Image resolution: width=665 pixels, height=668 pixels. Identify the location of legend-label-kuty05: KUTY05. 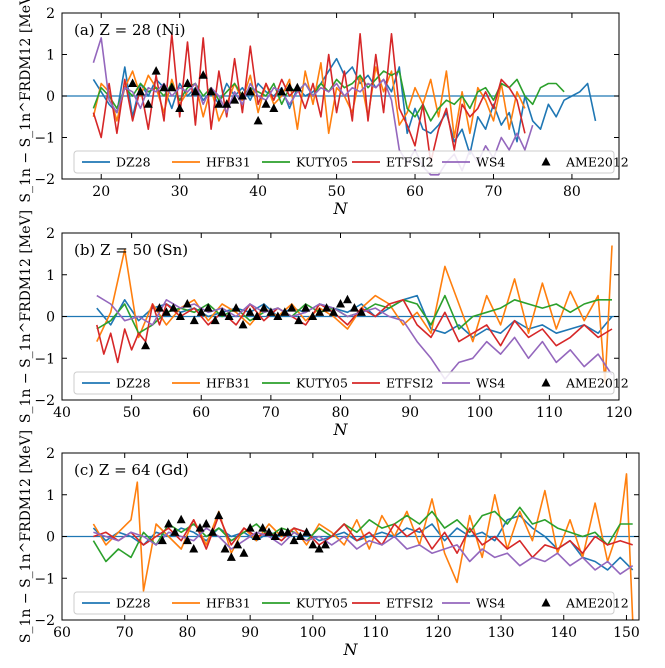
(322, 603).